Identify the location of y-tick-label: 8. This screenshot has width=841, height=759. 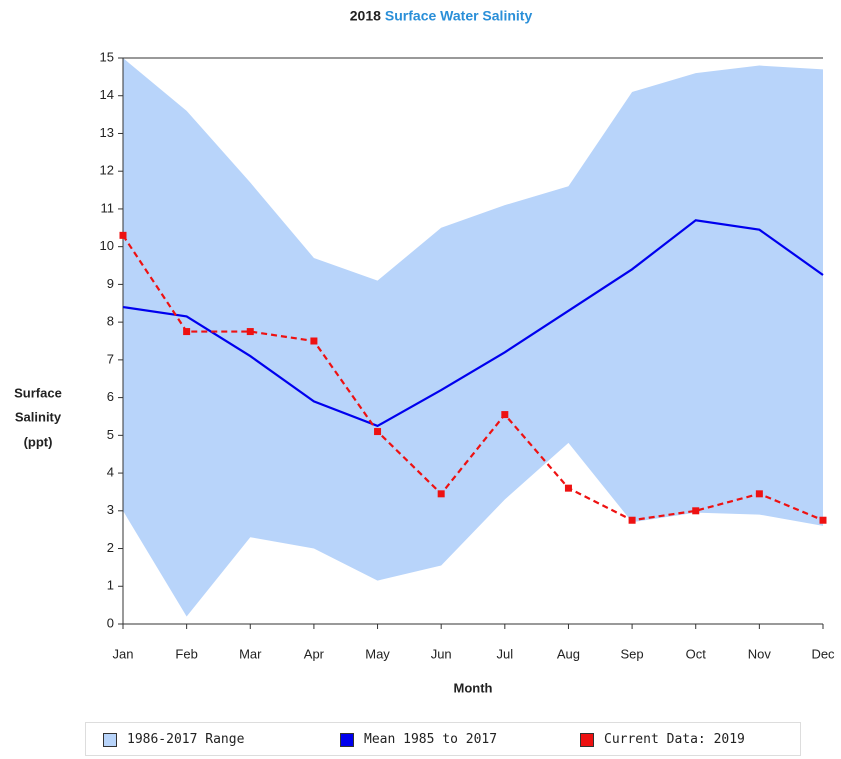
(110, 321).